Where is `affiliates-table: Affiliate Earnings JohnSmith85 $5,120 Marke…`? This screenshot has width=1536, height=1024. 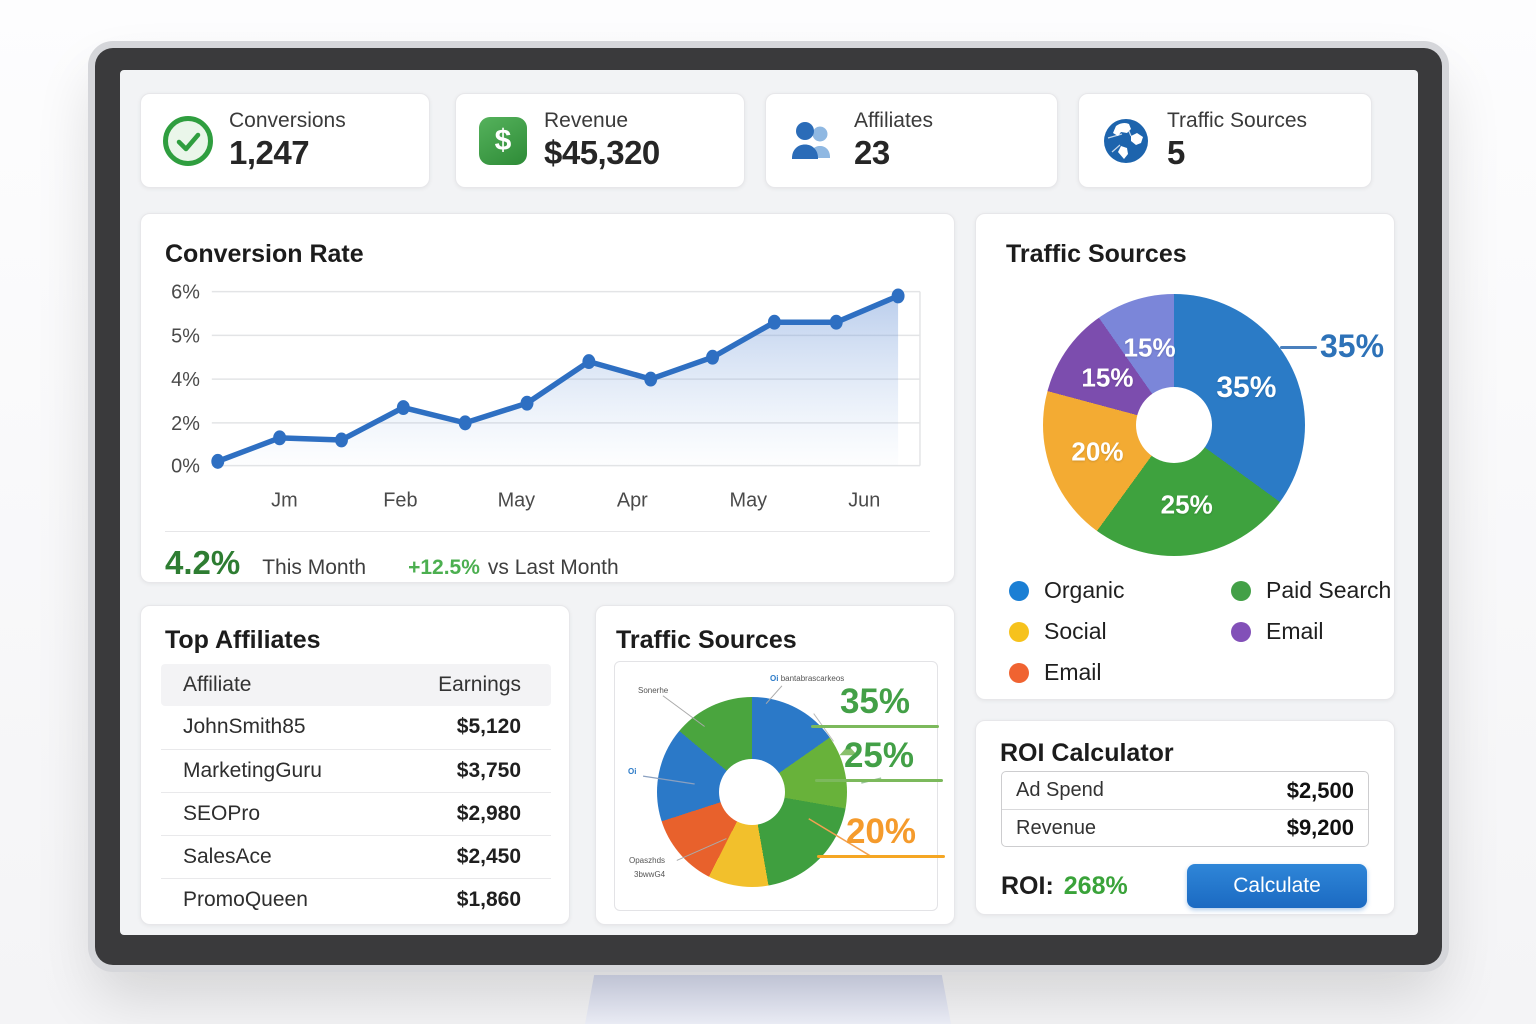
affiliates-table: Affiliate Earnings JohnSmith85 $5,120 Marke… is located at coordinates (356, 792).